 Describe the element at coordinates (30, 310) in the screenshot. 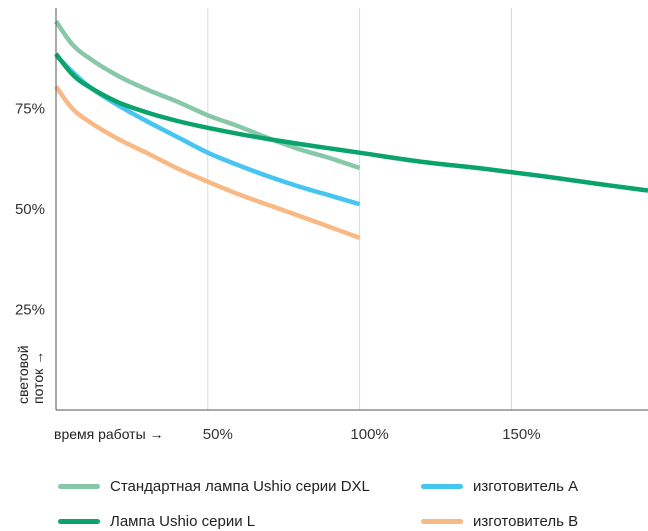

I see `y-tick-label-0: 25%` at that location.